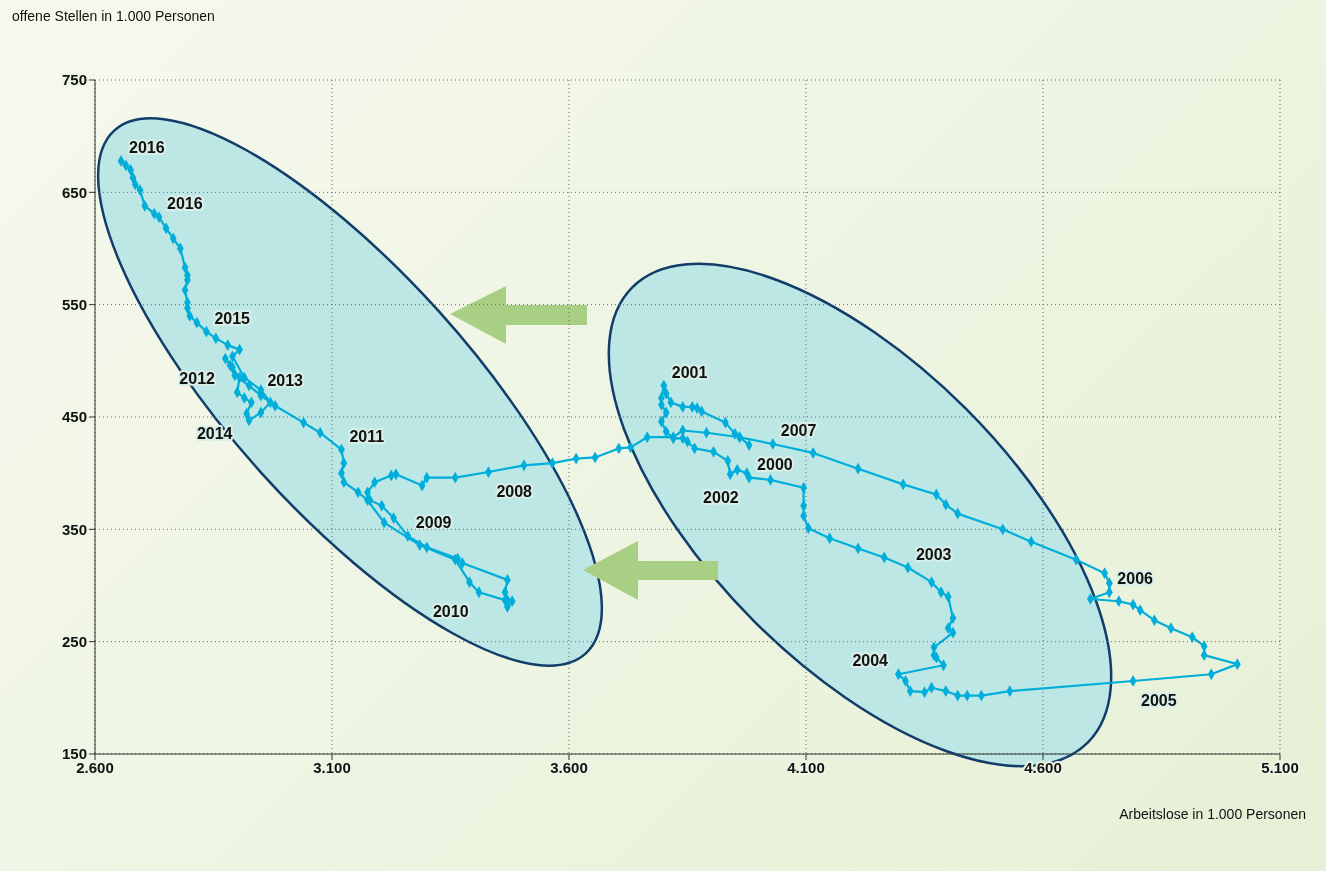 Image resolution: width=1326 pixels, height=871 pixels. Describe the element at coordinates (74, 304) in the screenshot. I see `y-tick-label: 550` at that location.